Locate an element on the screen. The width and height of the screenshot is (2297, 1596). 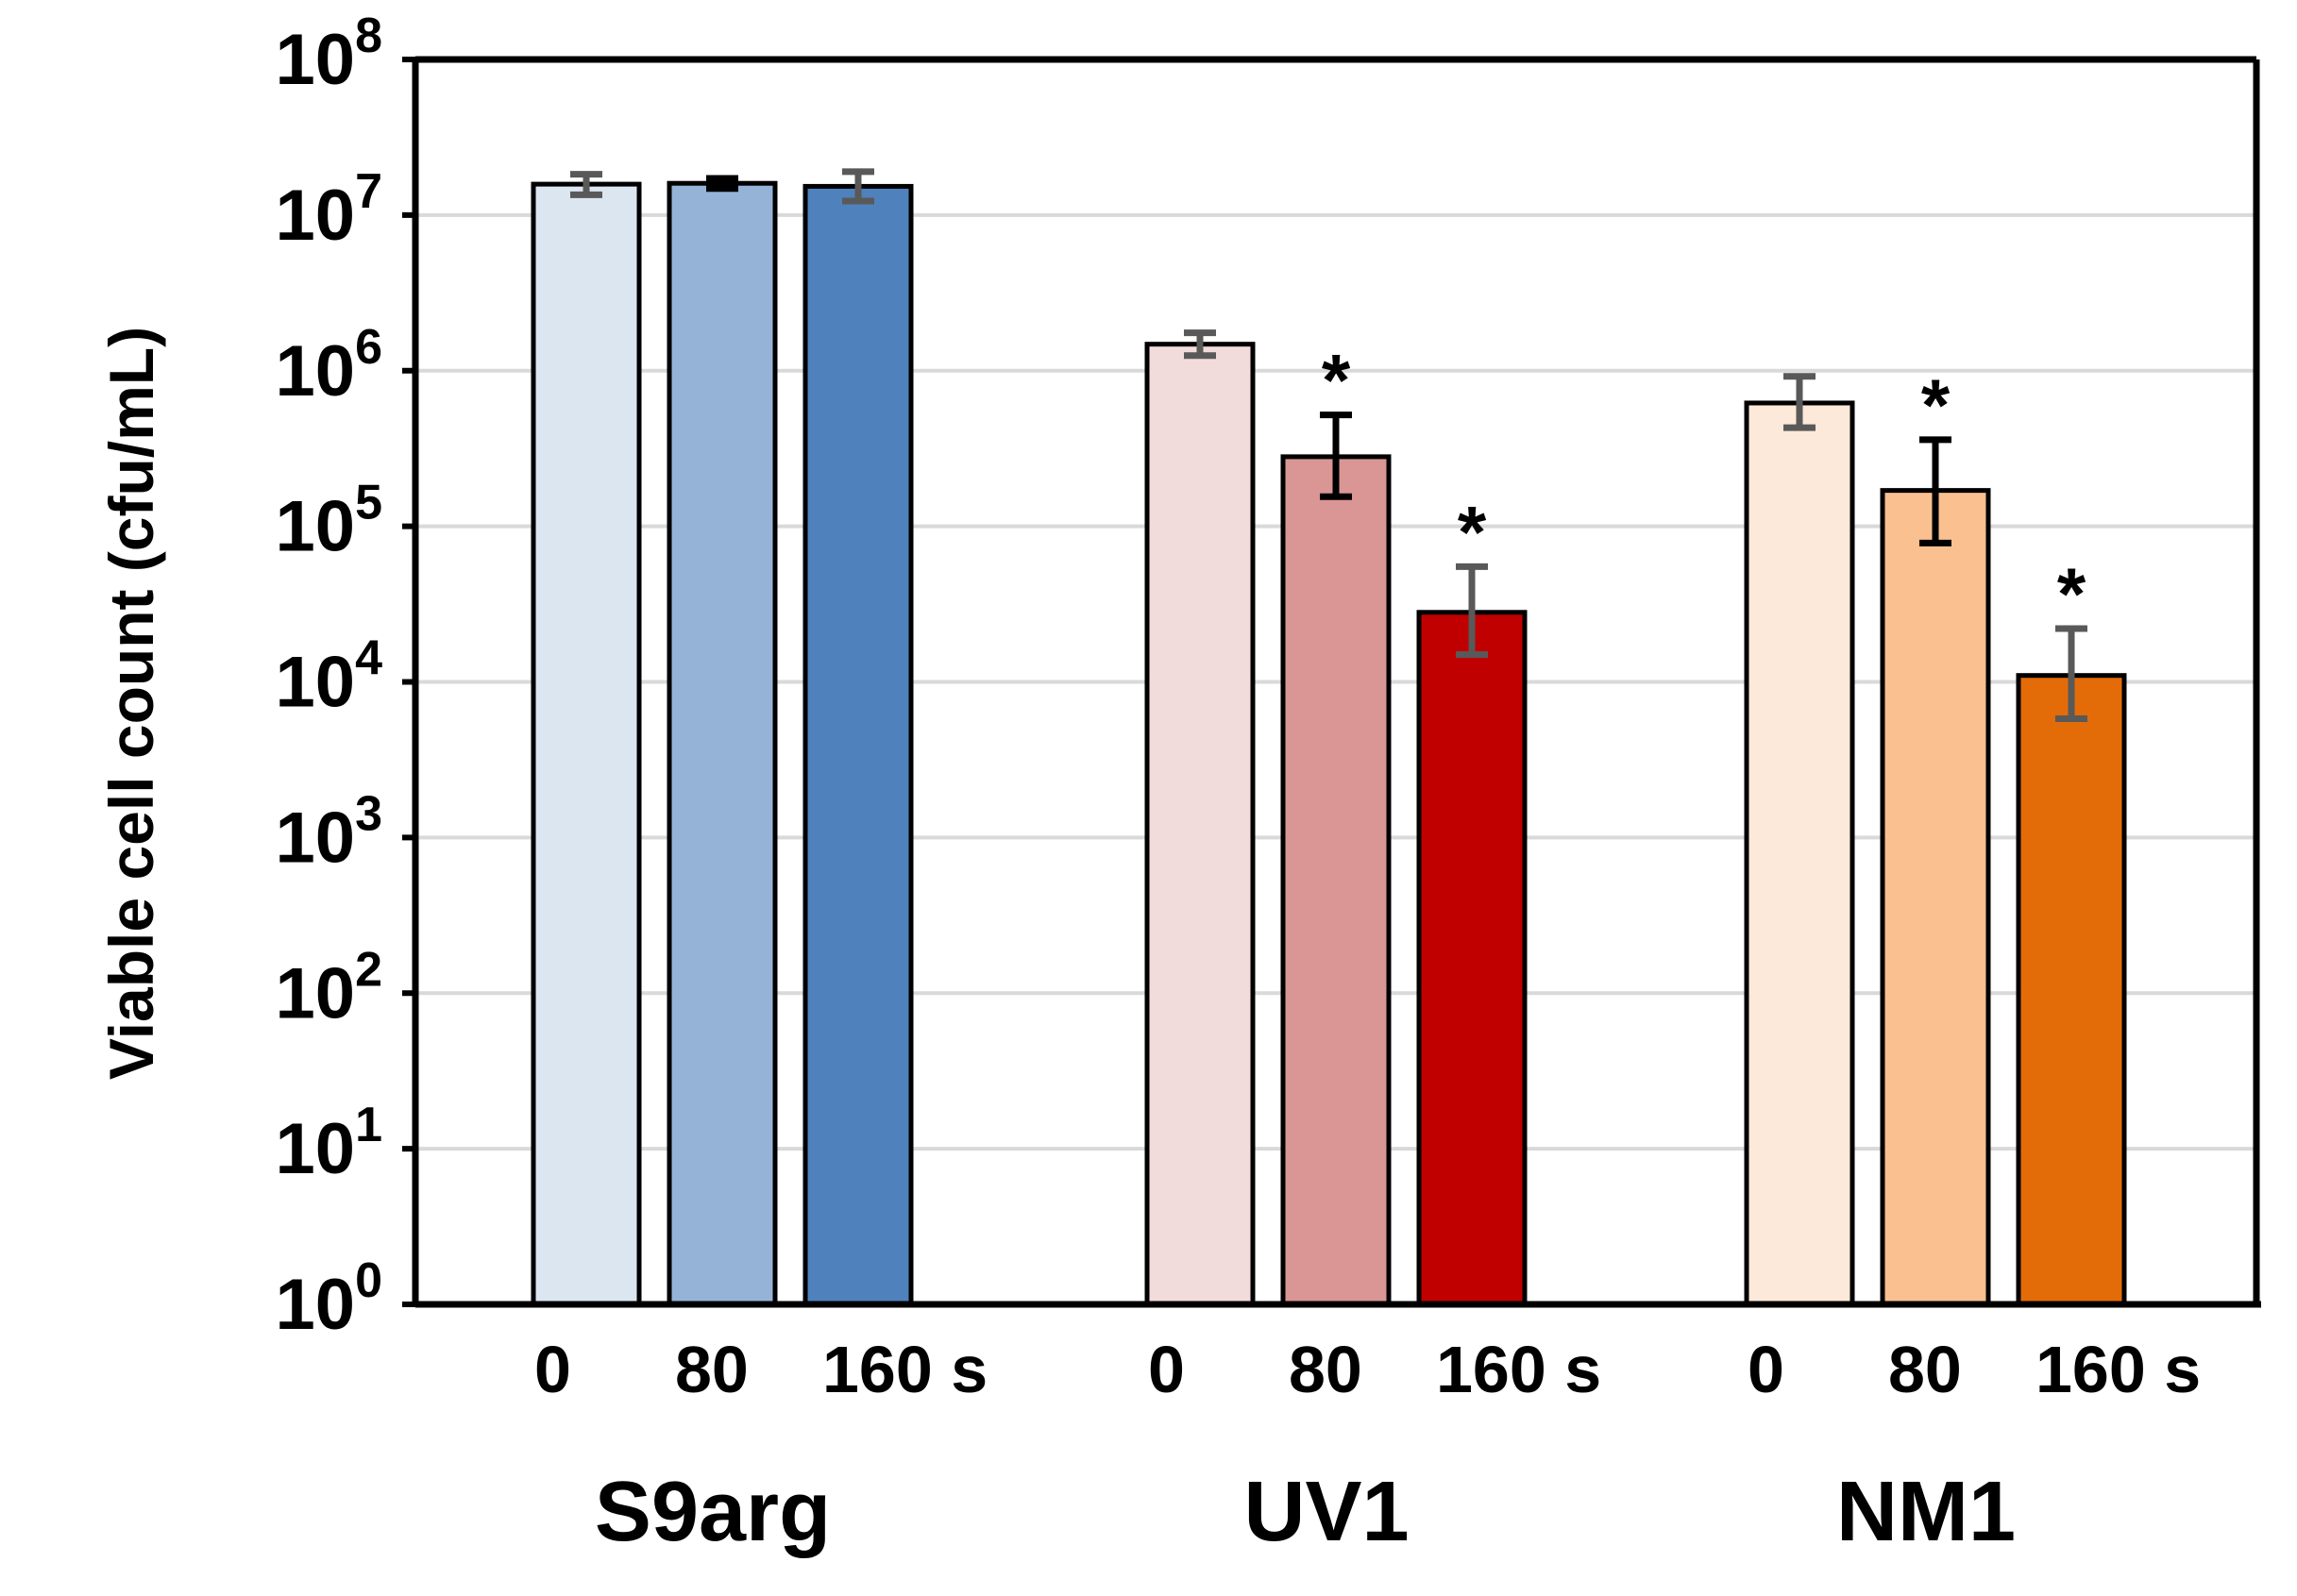
y-tick-label: 10⁸ is located at coordinates (329, 54).